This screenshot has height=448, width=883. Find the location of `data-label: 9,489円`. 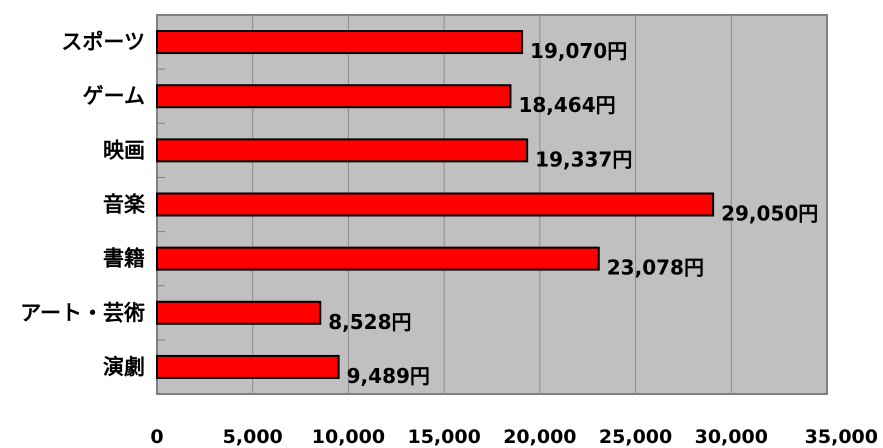

data-label: 9,489円 is located at coordinates (388, 376).